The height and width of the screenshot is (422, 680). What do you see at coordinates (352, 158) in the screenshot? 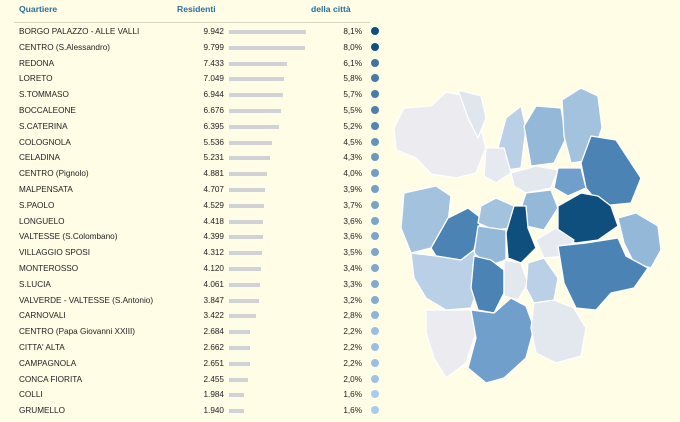
I see `pct-value: 4,3%` at bounding box center [352, 158].